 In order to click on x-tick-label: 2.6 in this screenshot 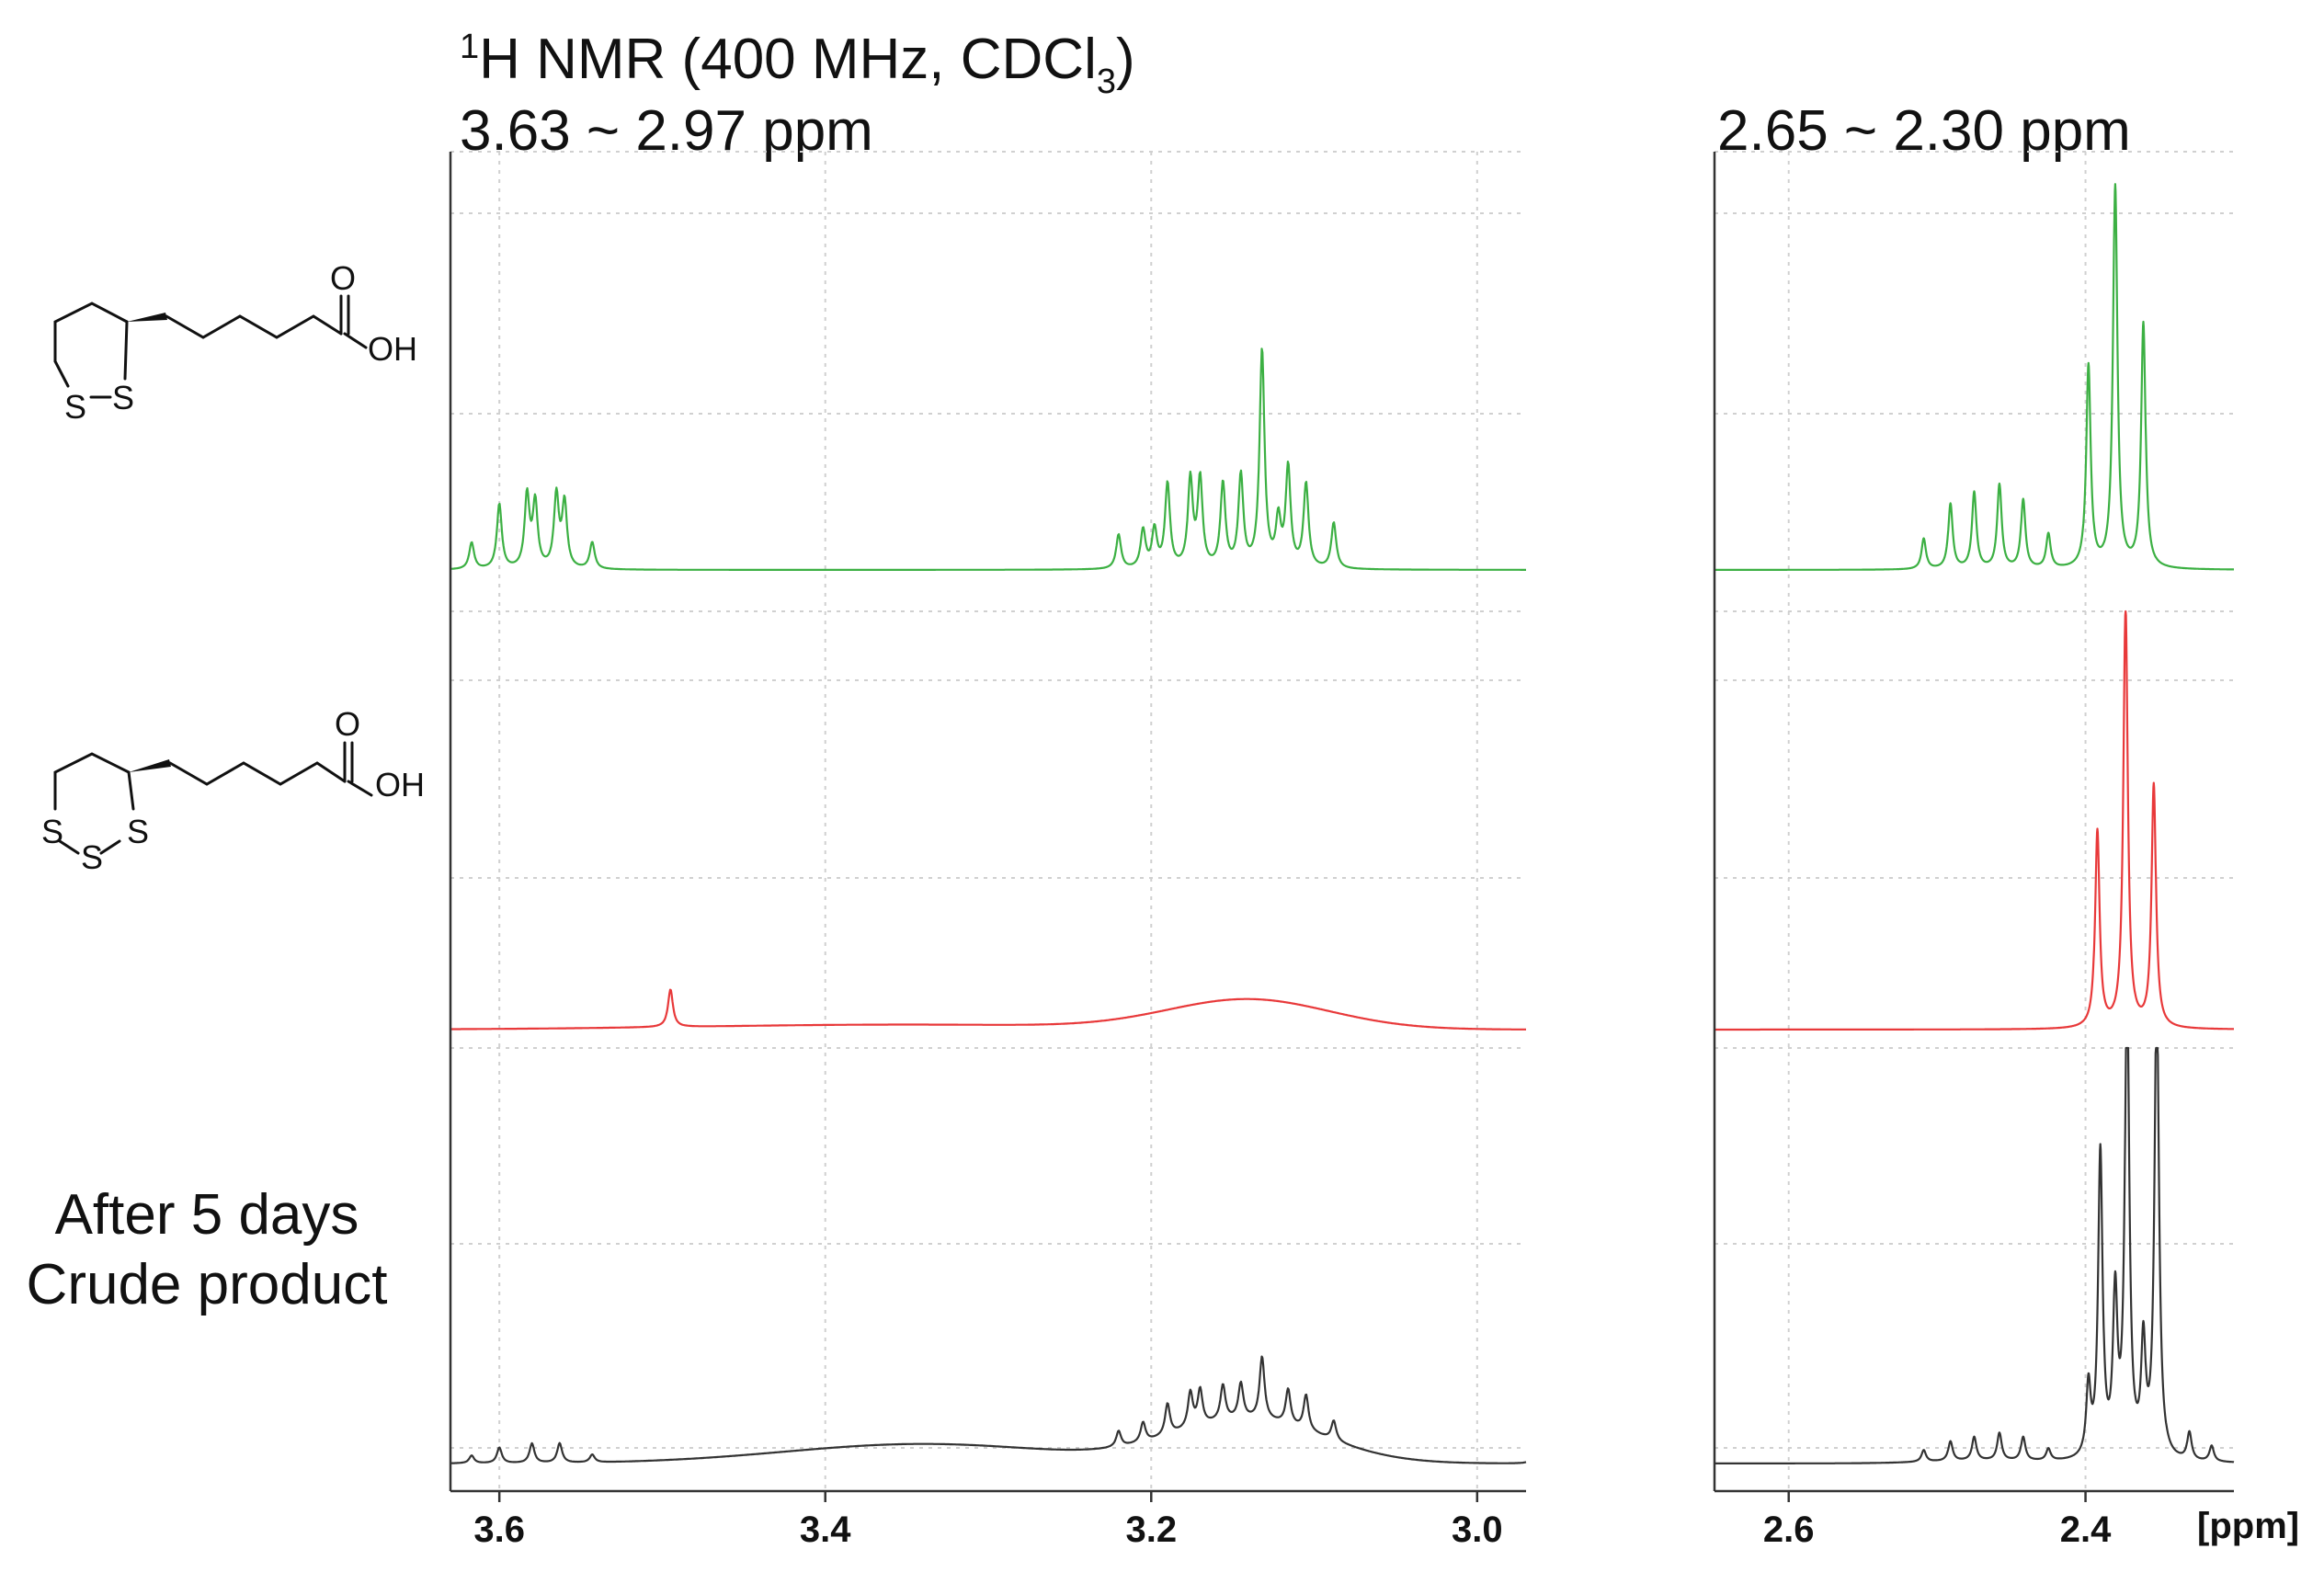, I will do `click(1789, 1529)`.